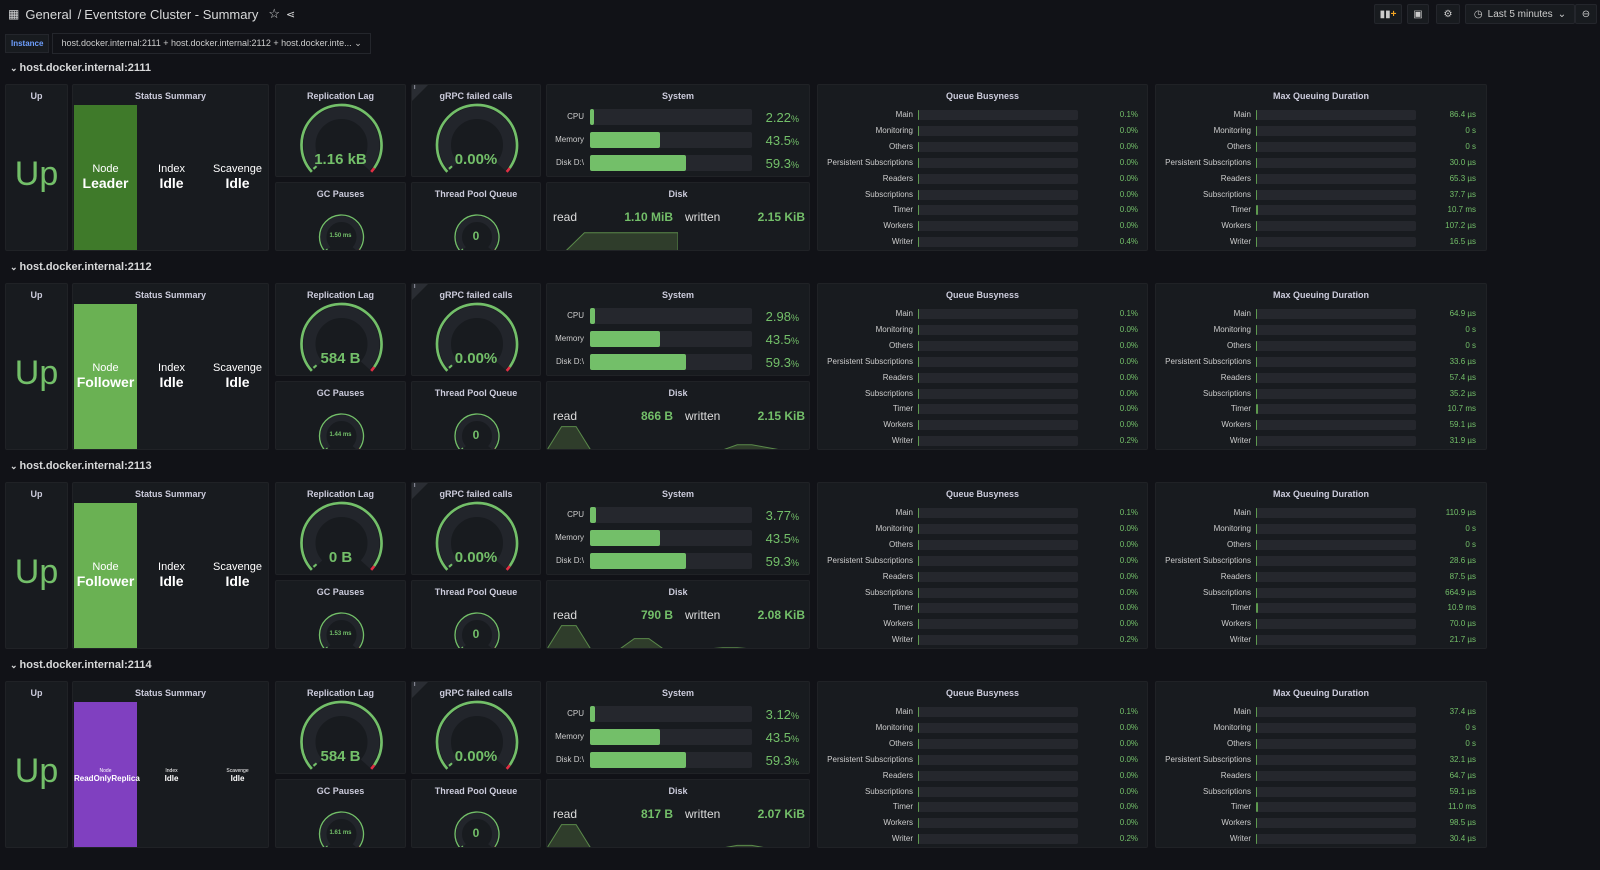 Image resolution: width=1600 pixels, height=870 pixels. What do you see at coordinates (982, 425) in the screenshot?
I see `queue-busyness-row: Workers 0.0%` at bounding box center [982, 425].